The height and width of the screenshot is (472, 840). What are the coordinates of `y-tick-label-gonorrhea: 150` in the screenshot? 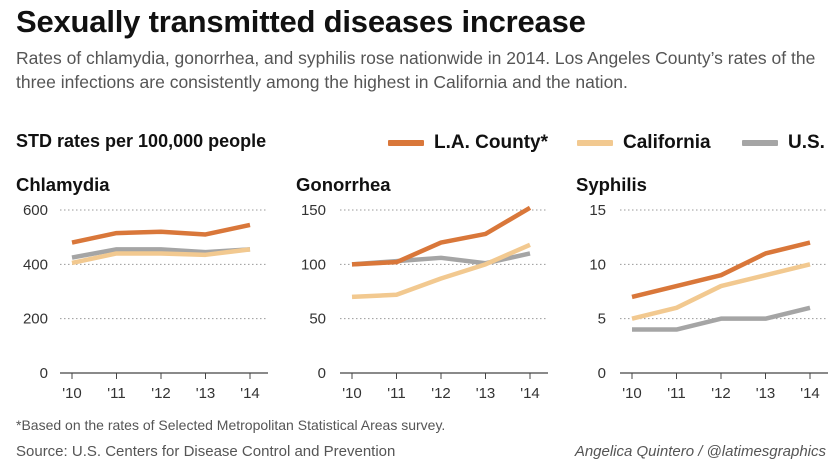 It's located at (313, 210).